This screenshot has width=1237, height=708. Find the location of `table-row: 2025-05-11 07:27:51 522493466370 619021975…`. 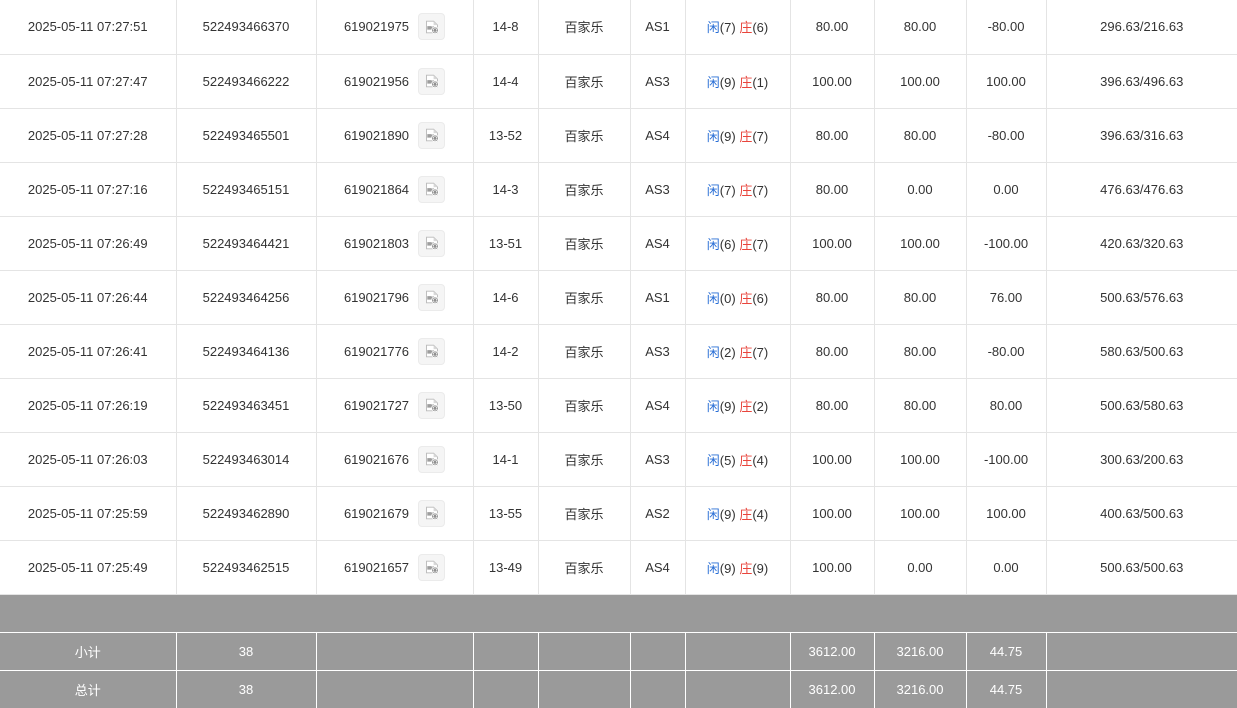

table-row: 2025-05-11 07:27:51 522493466370 619021975… is located at coordinates (618, 27).